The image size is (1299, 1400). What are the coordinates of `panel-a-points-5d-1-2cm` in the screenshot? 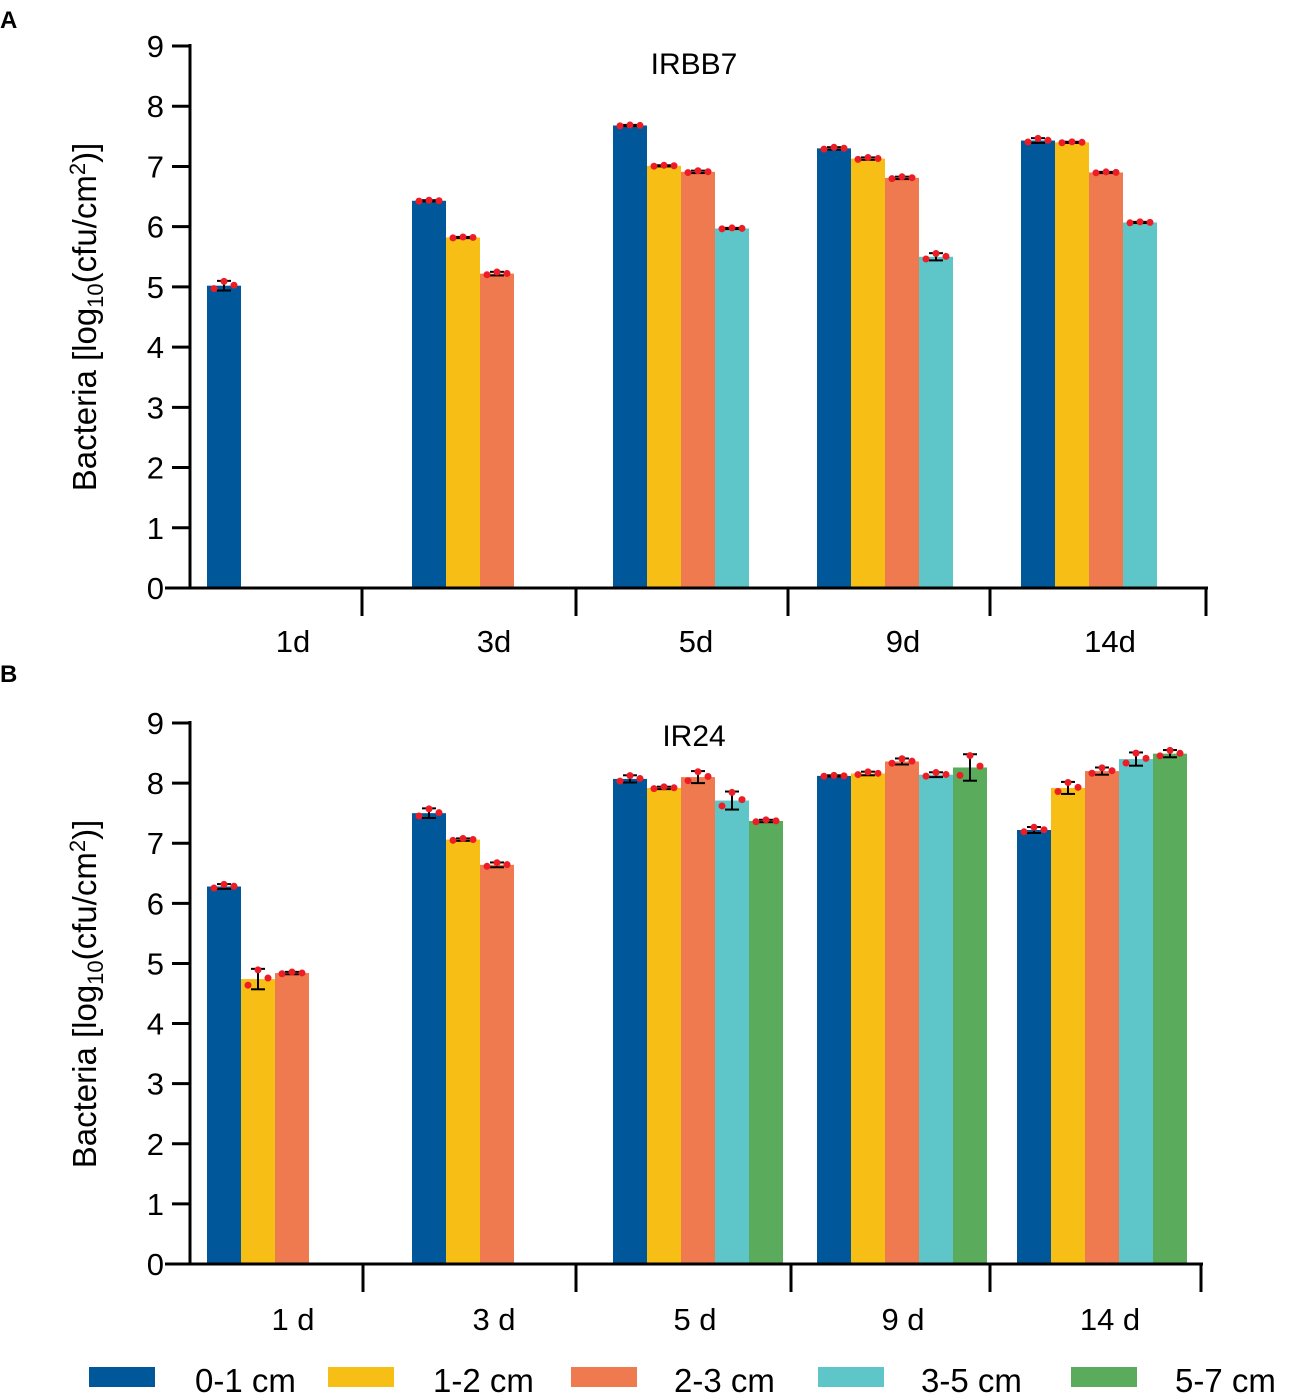 It's located at (664, 165).